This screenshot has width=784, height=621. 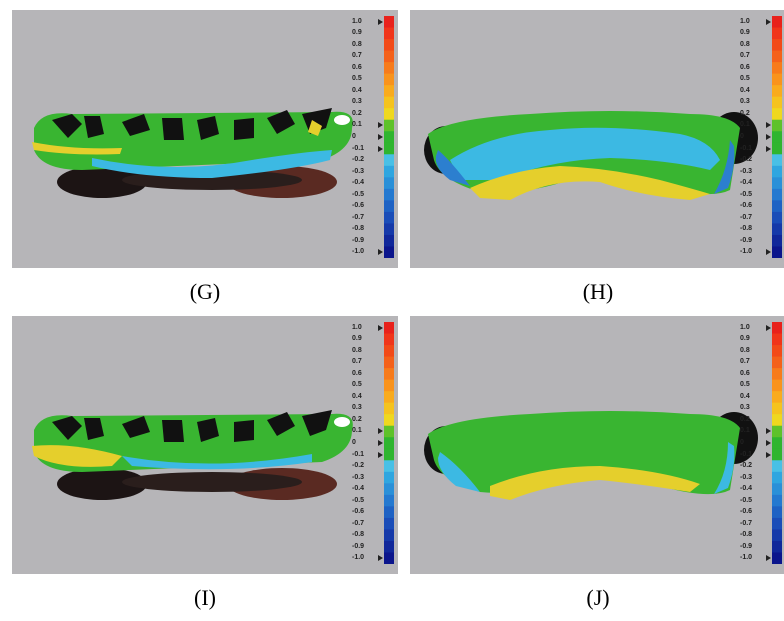 I want to click on caption-h: (H), so click(x=598, y=291).